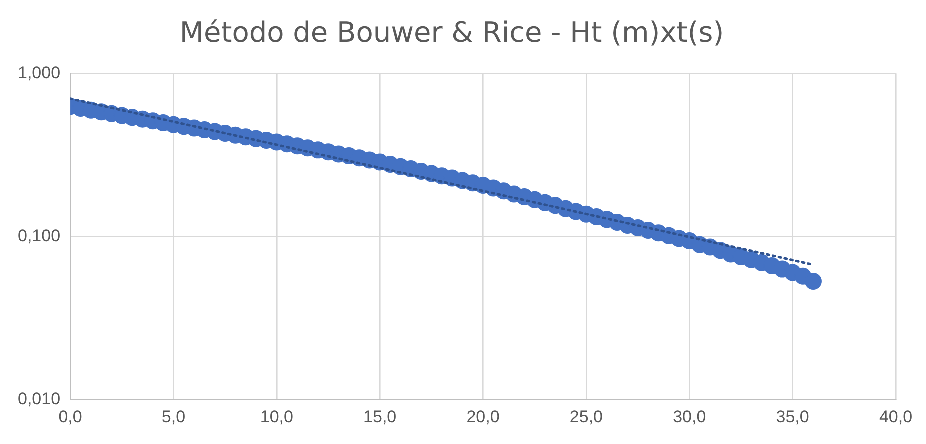 The height and width of the screenshot is (444, 926). Describe the element at coordinates (793, 416) in the screenshot. I see `x-tick-label: 35,0` at that location.